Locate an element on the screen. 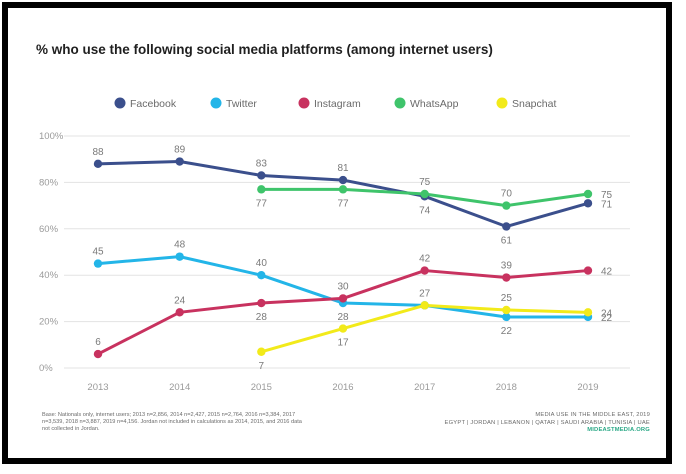  legend-label: Snapchat is located at coordinates (534, 104).